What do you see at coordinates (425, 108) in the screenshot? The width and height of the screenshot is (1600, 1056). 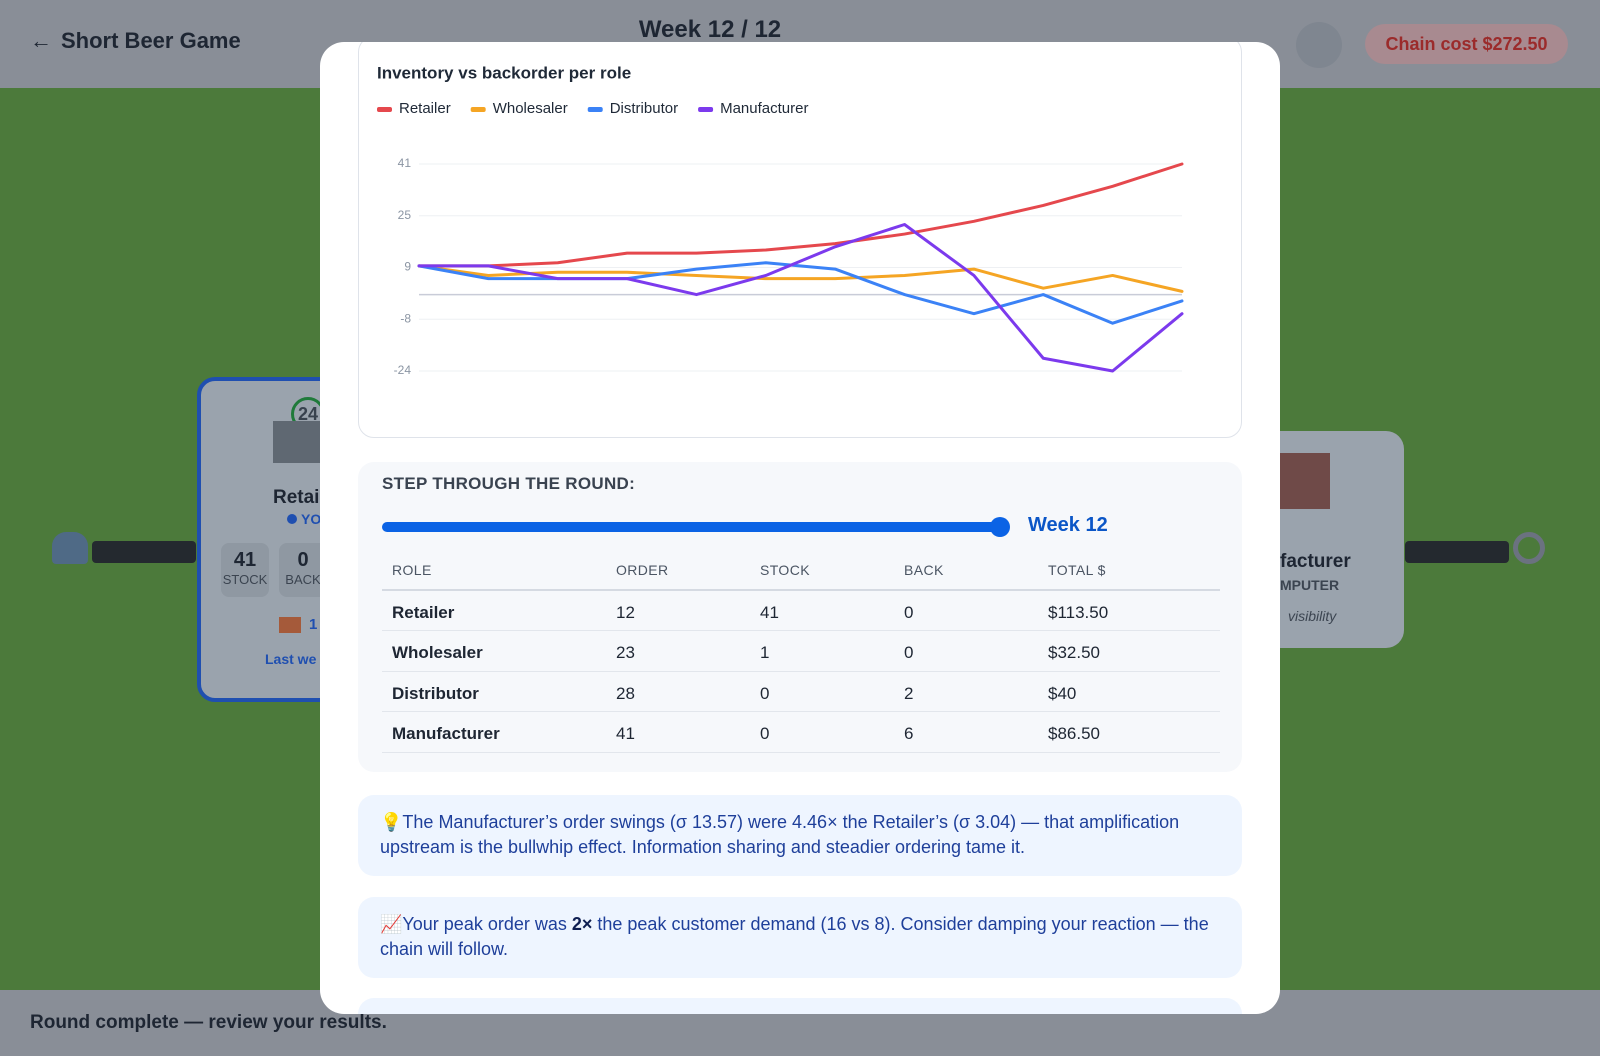 I see `legend-label: Retailer` at bounding box center [425, 108].